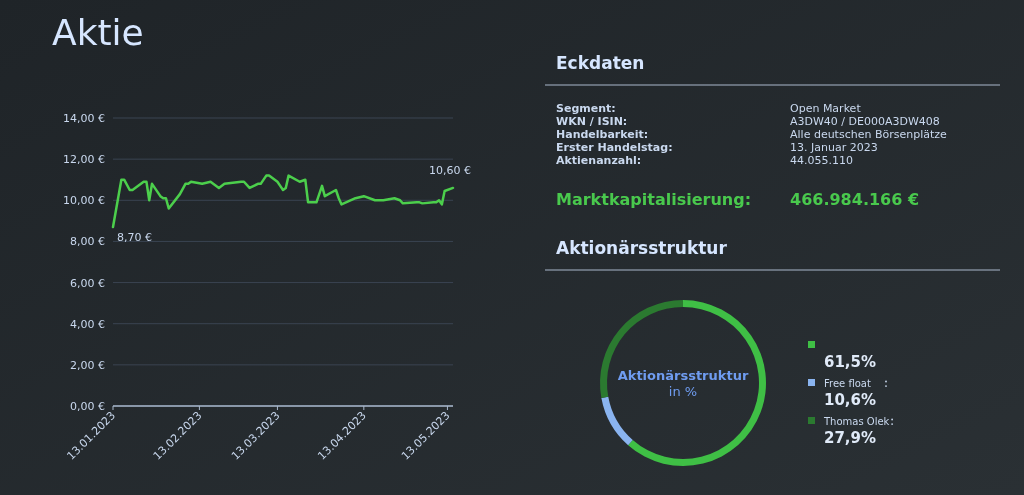 This screenshot has width=1024, height=495. Describe the element at coordinates (450, 170) in the screenshot. I see `annotation: 10,60 €` at that location.